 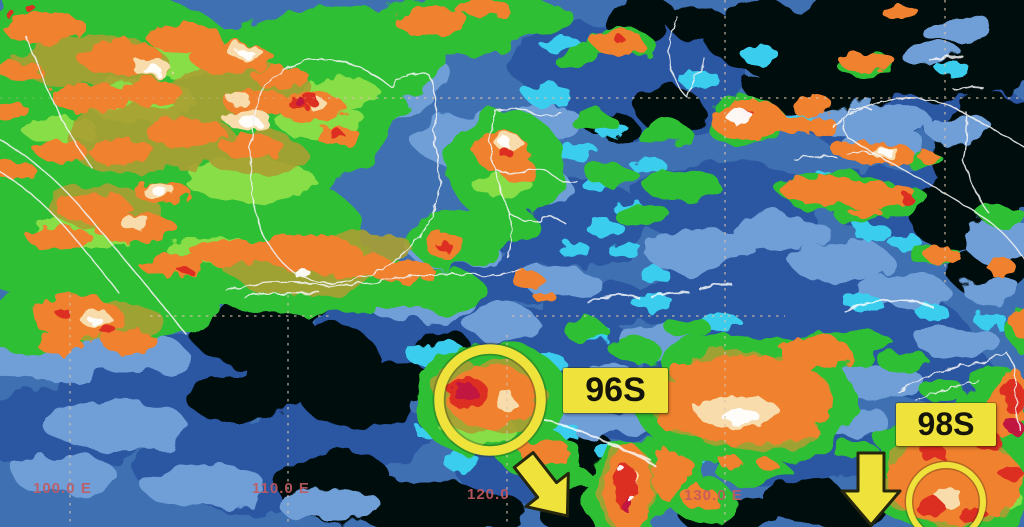 I want to click on lon-label-110e: 110.0 E, so click(x=281, y=488).